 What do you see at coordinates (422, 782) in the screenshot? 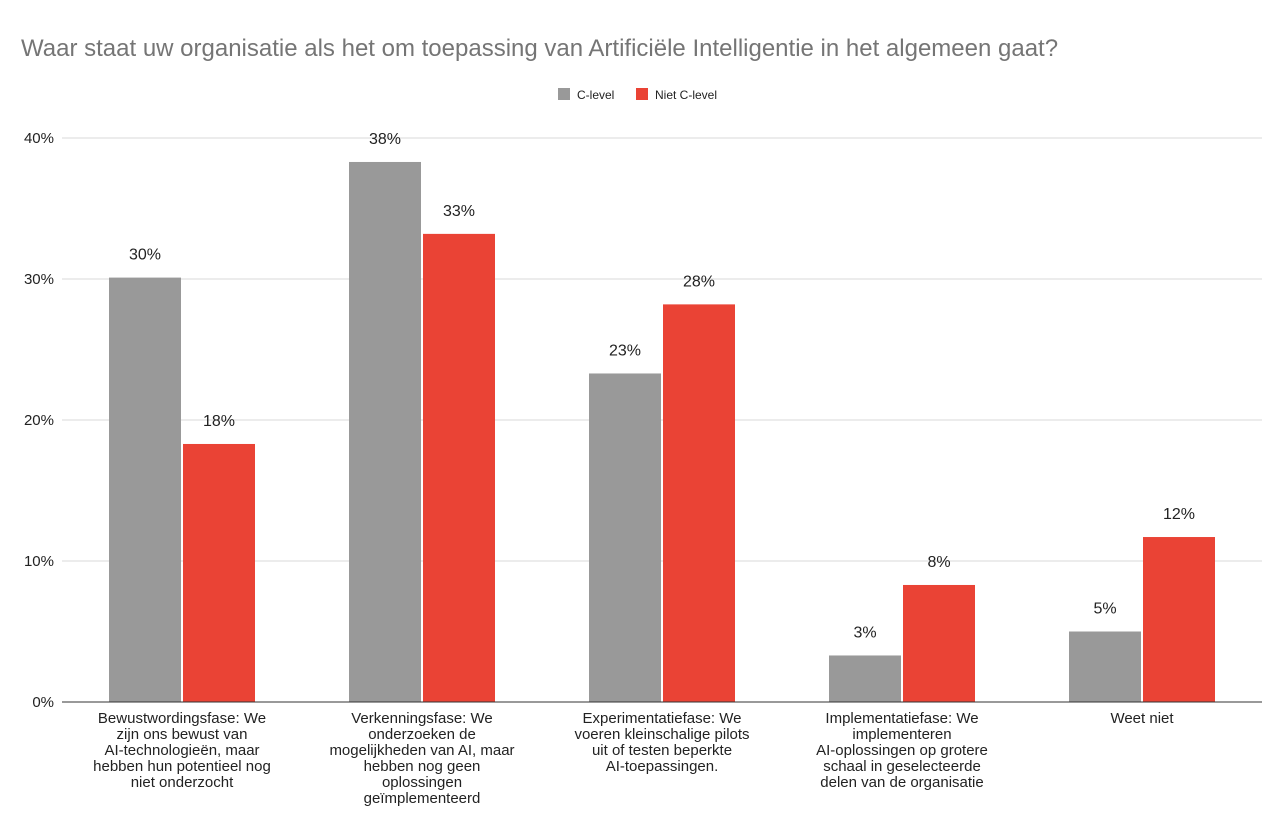
I see `x-category-label-line: oplossingen` at bounding box center [422, 782].